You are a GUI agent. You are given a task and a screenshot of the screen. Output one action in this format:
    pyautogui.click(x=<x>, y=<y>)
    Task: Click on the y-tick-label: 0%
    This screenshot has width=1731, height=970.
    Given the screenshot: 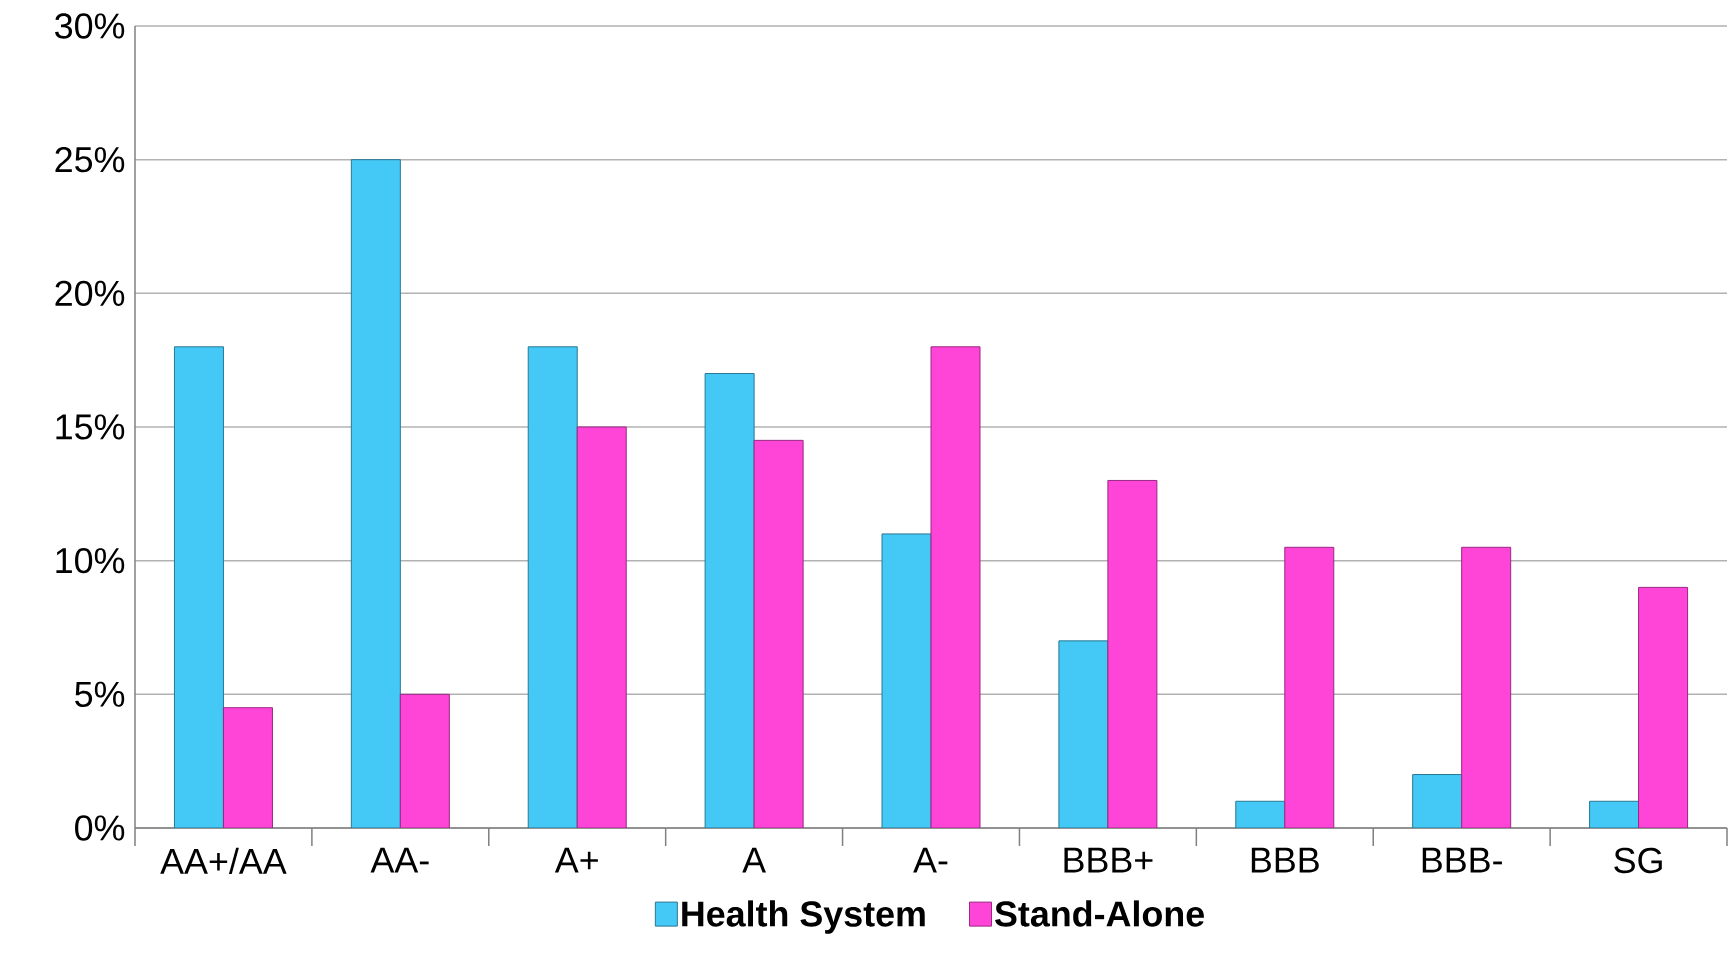 What is the action you would take?
    pyautogui.click(x=100, y=828)
    